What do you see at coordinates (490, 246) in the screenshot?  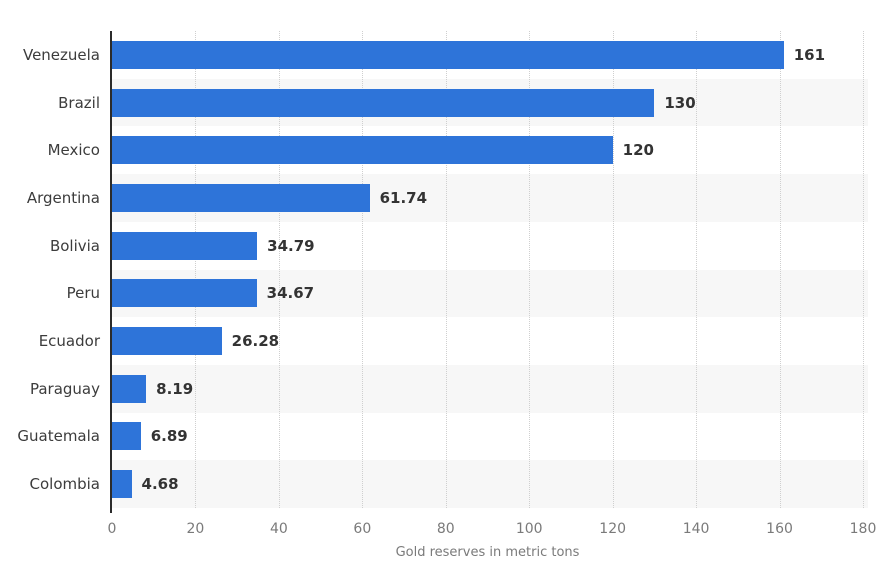 I see `bar-row: 34.79` at bounding box center [490, 246].